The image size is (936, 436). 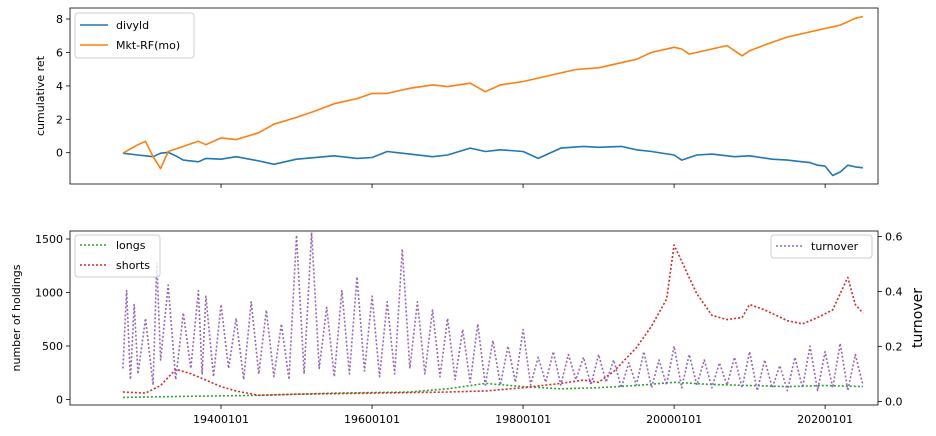 What do you see at coordinates (132, 25) in the screenshot?
I see `legend-label-divyld: divyld` at bounding box center [132, 25].